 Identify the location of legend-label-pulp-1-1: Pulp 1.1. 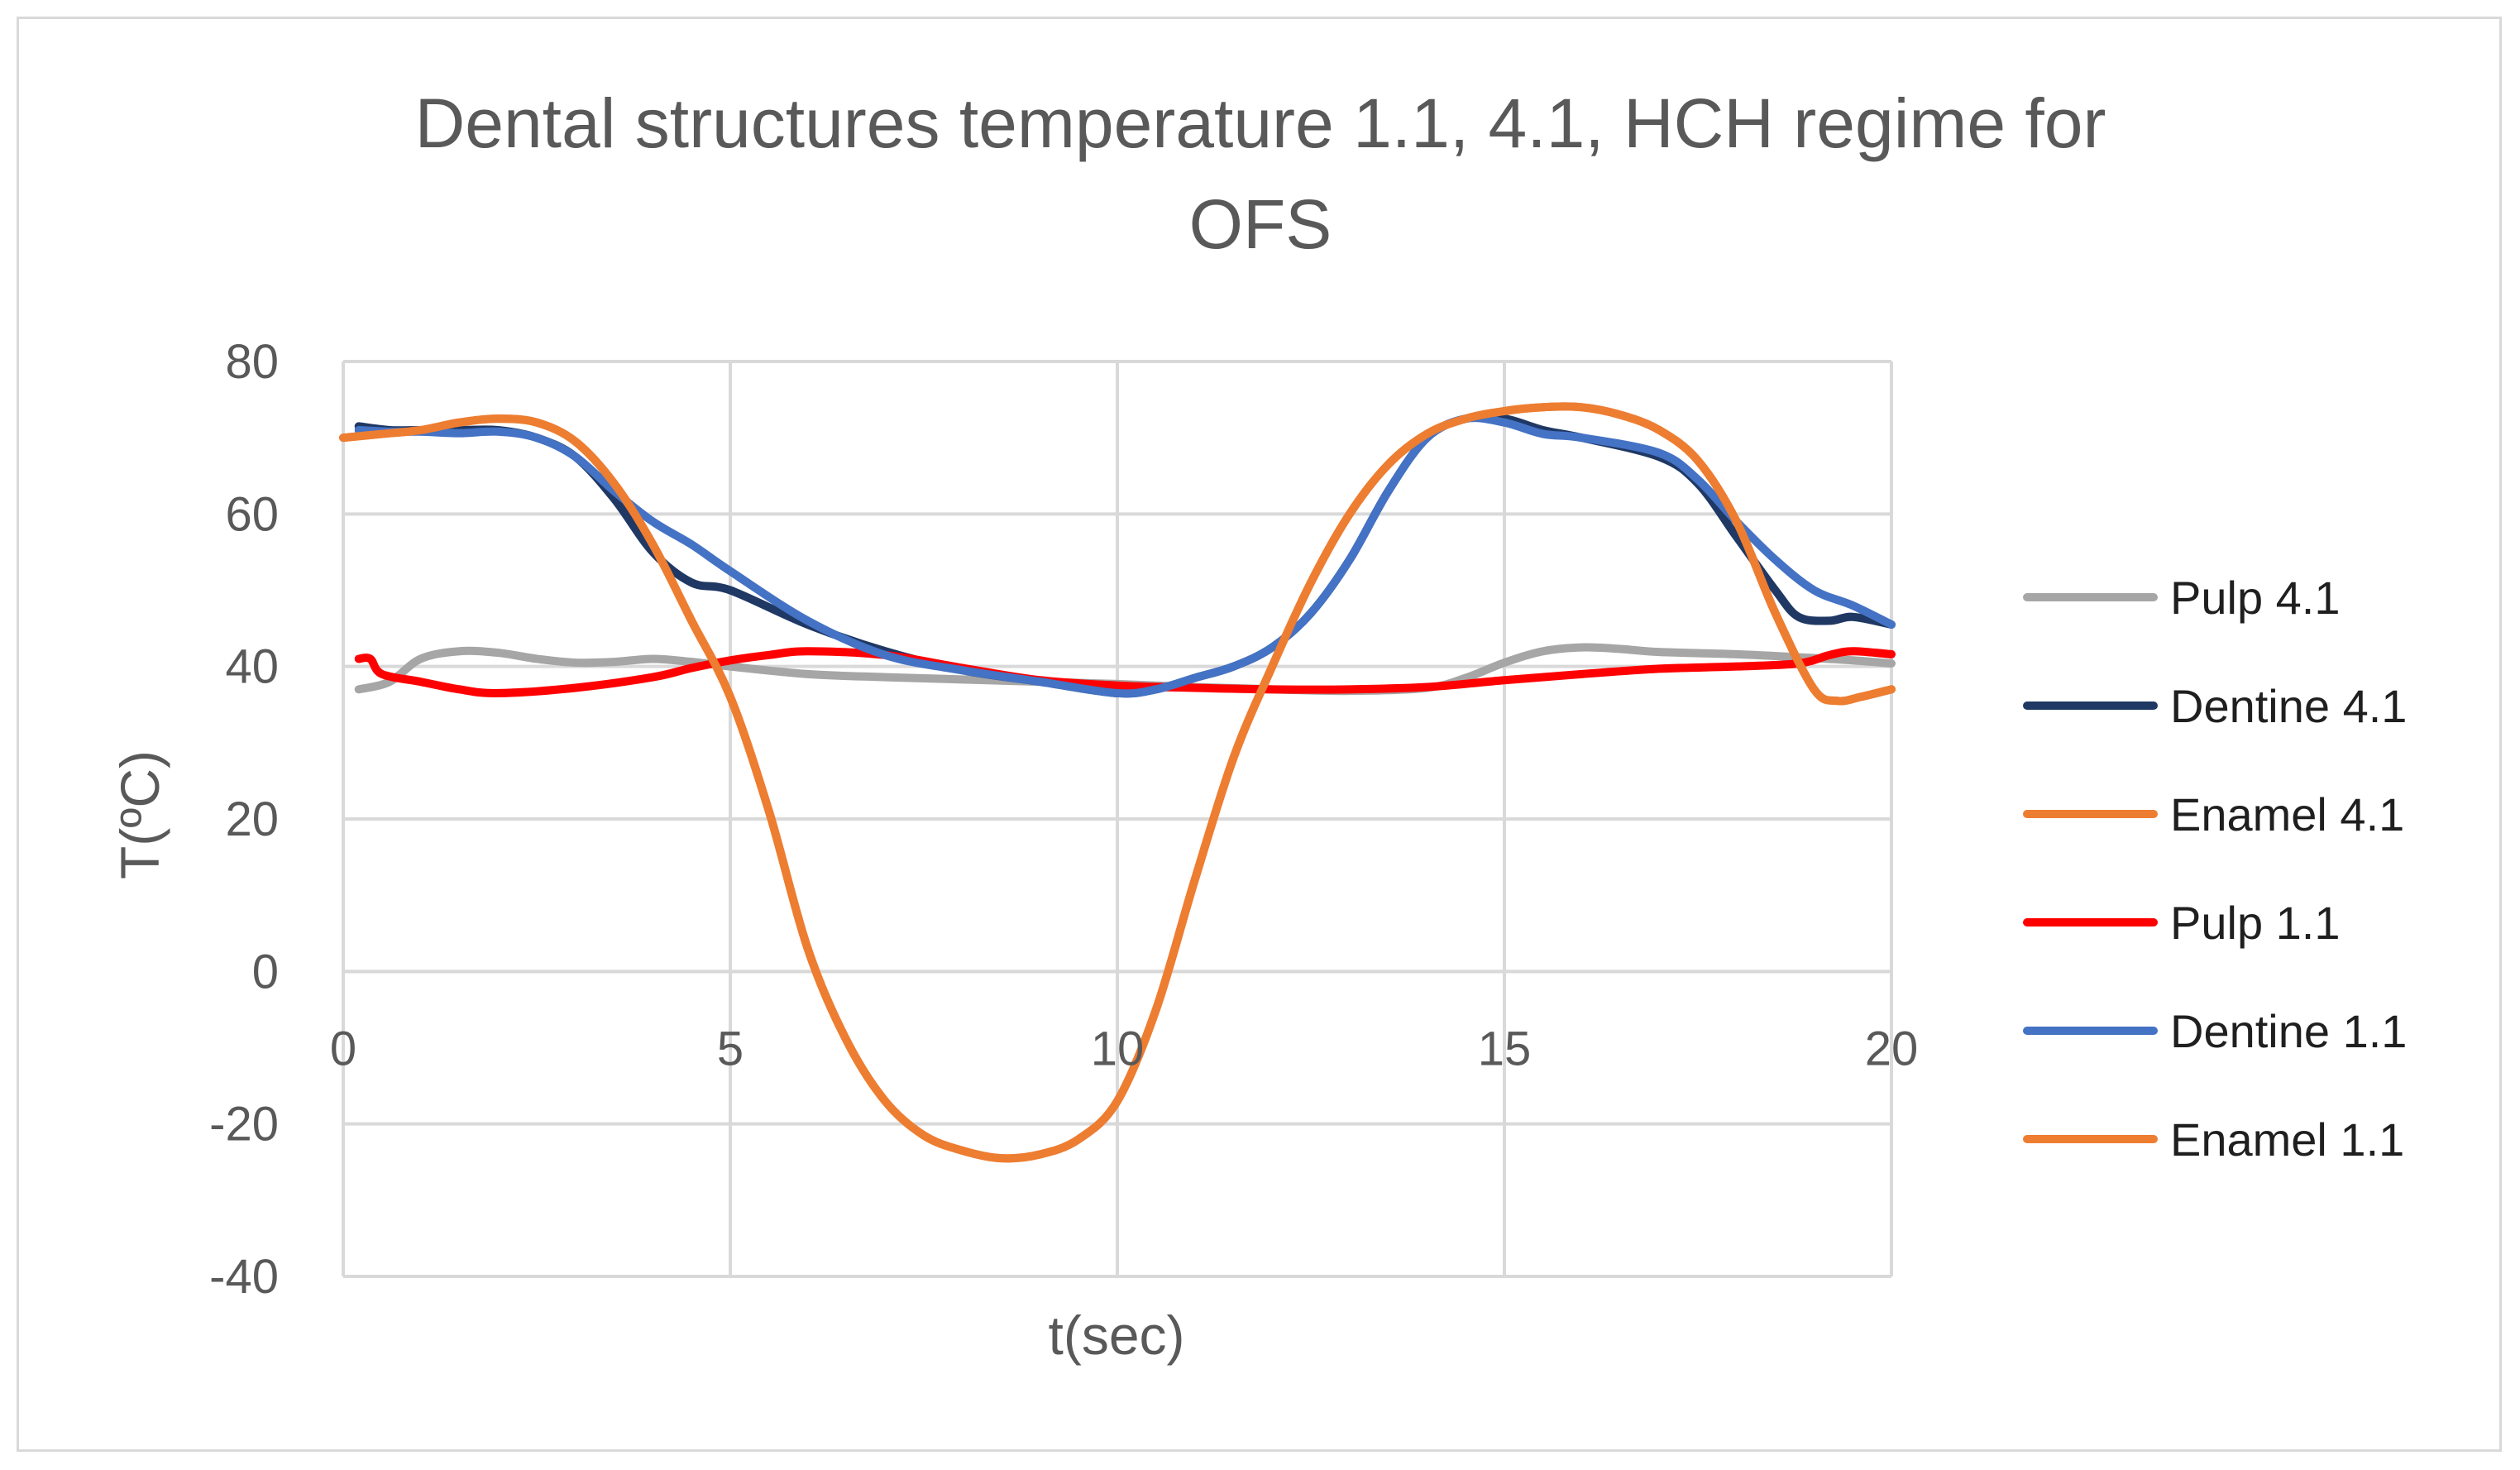
(2255, 923).